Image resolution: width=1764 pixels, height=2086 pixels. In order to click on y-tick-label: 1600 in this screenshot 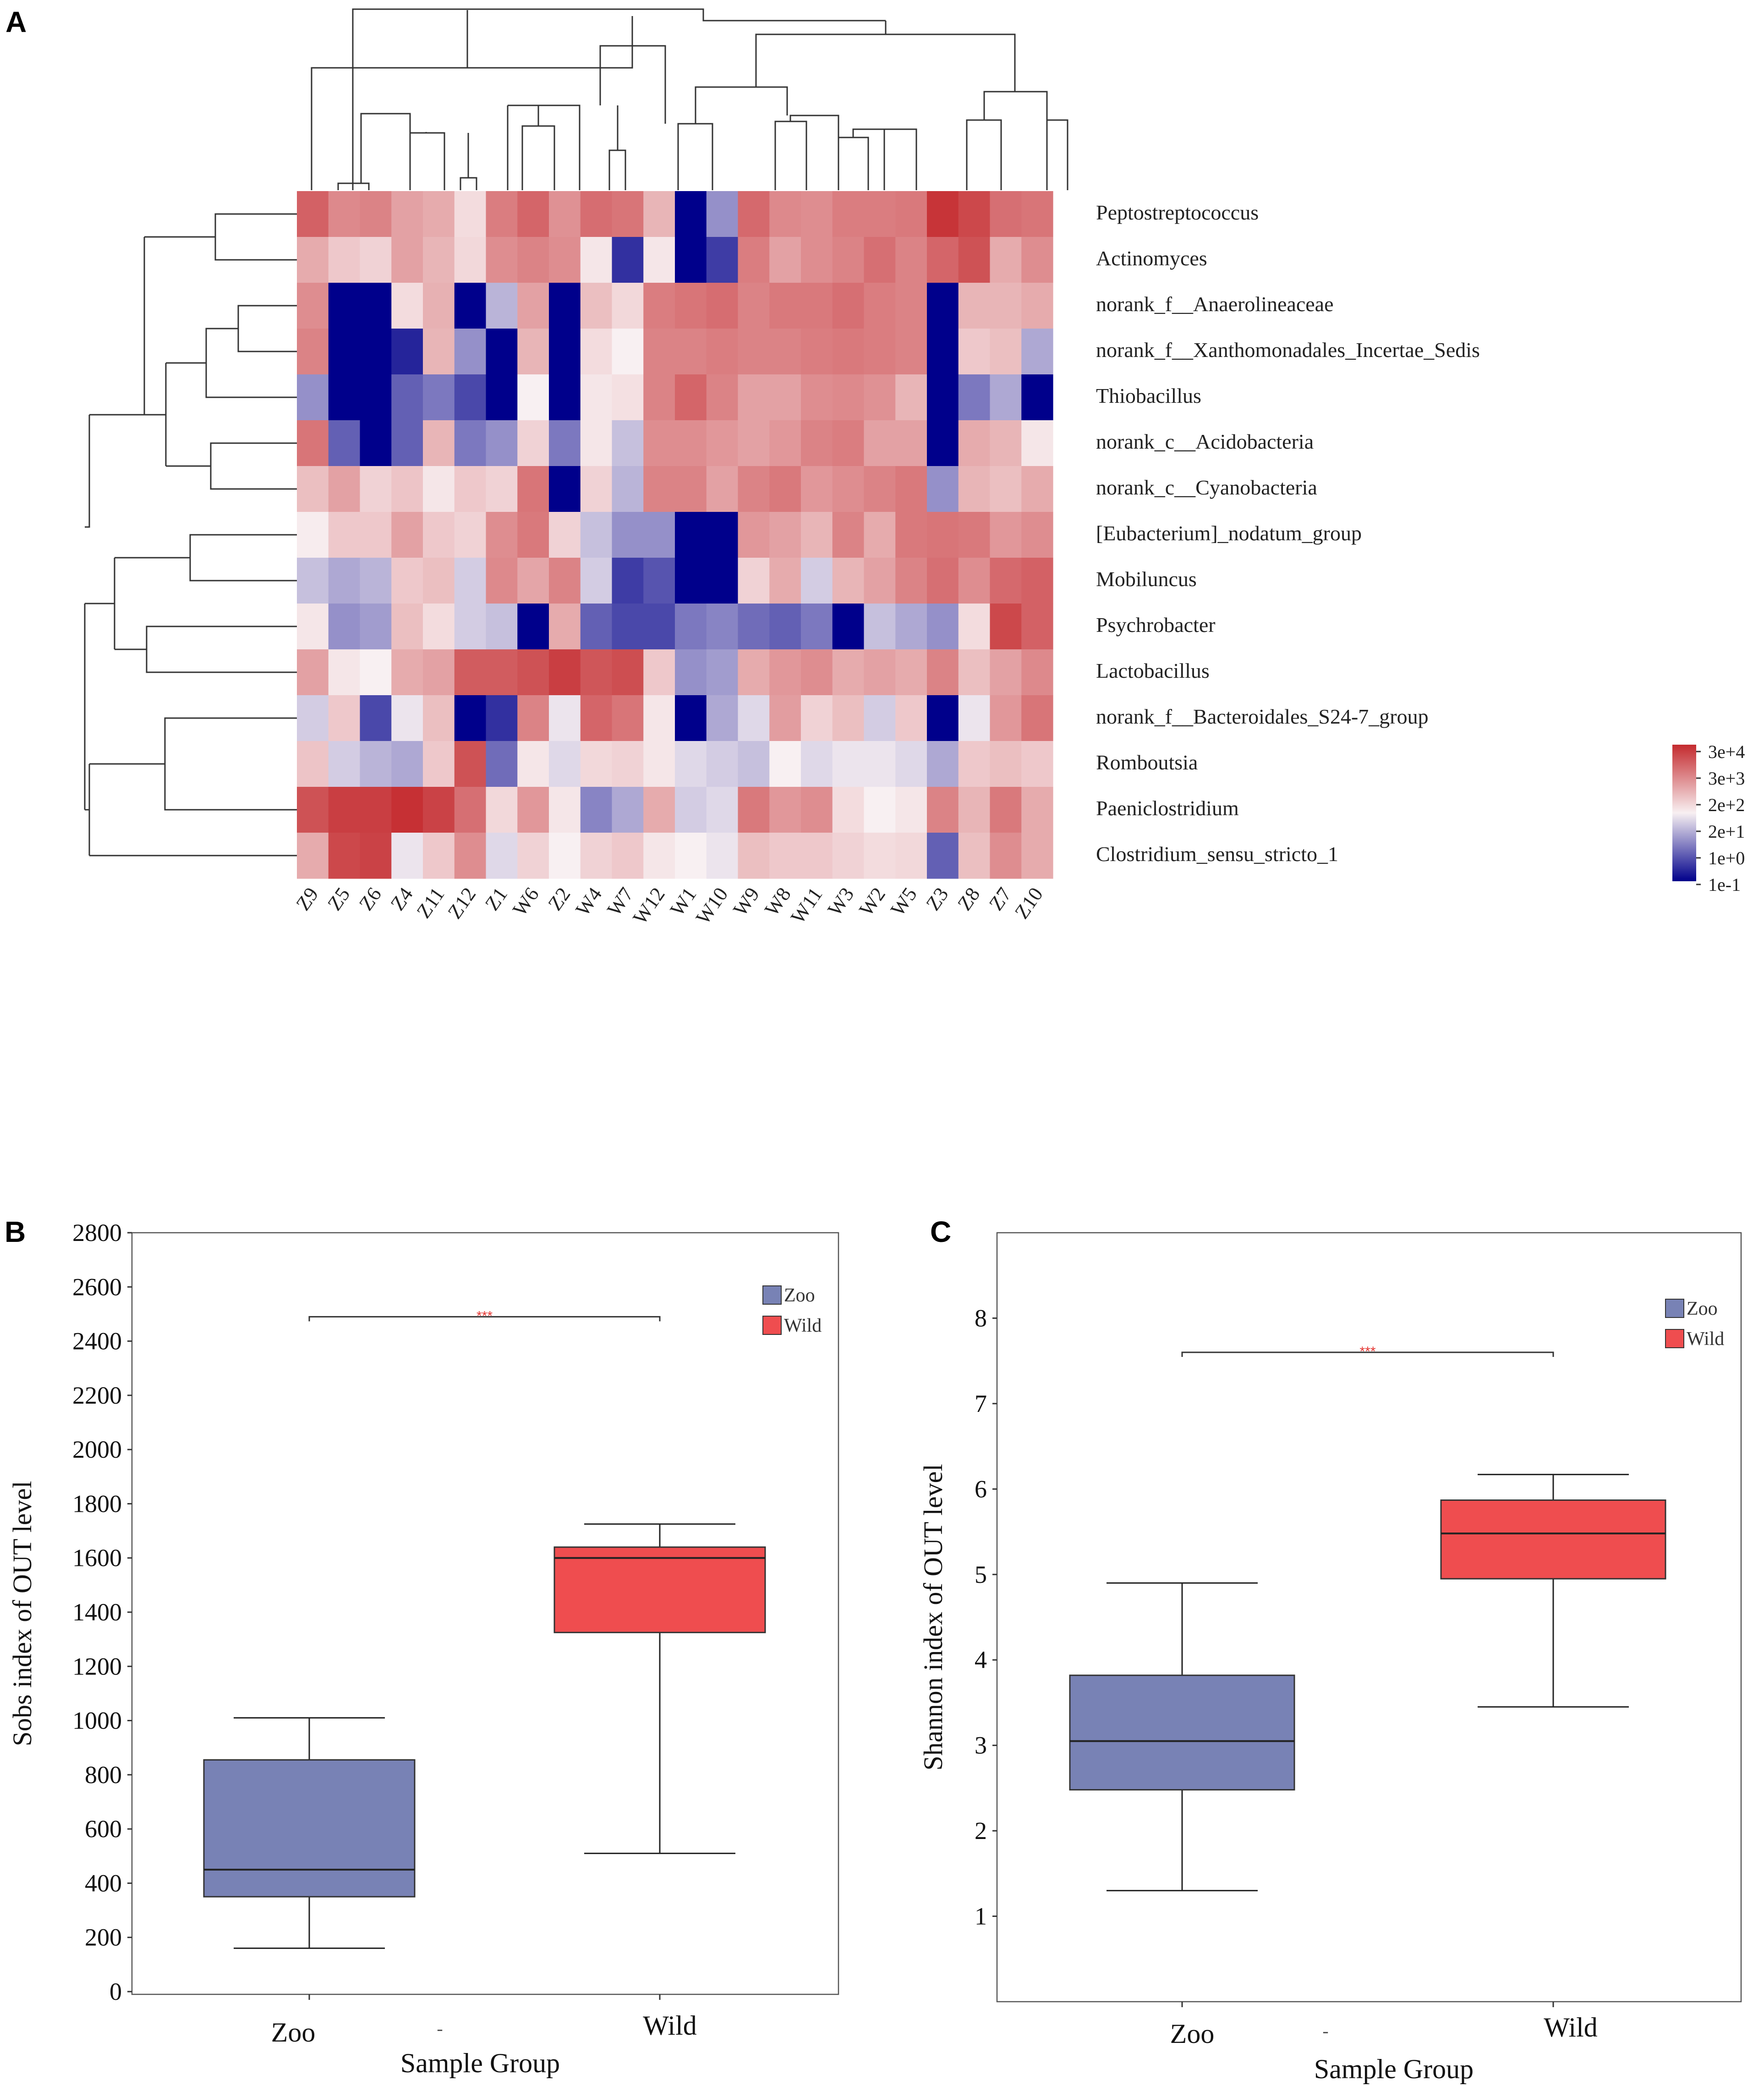, I will do `click(97, 1558)`.